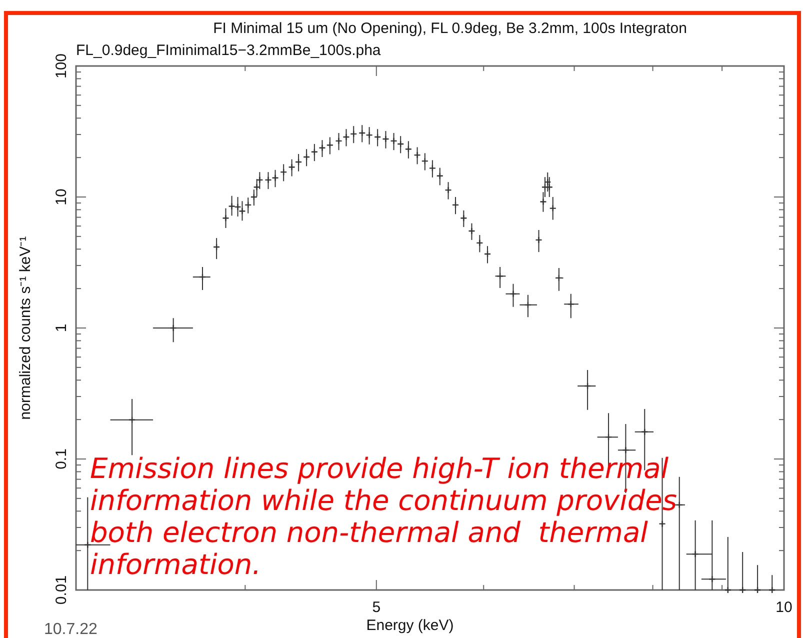 This screenshot has height=638, width=803. I want to click on chart-title: FI Minimal 15 um (No Opening), FL 0.9deg, Be 3.2mm, 100s Integraton, so click(450, 28).